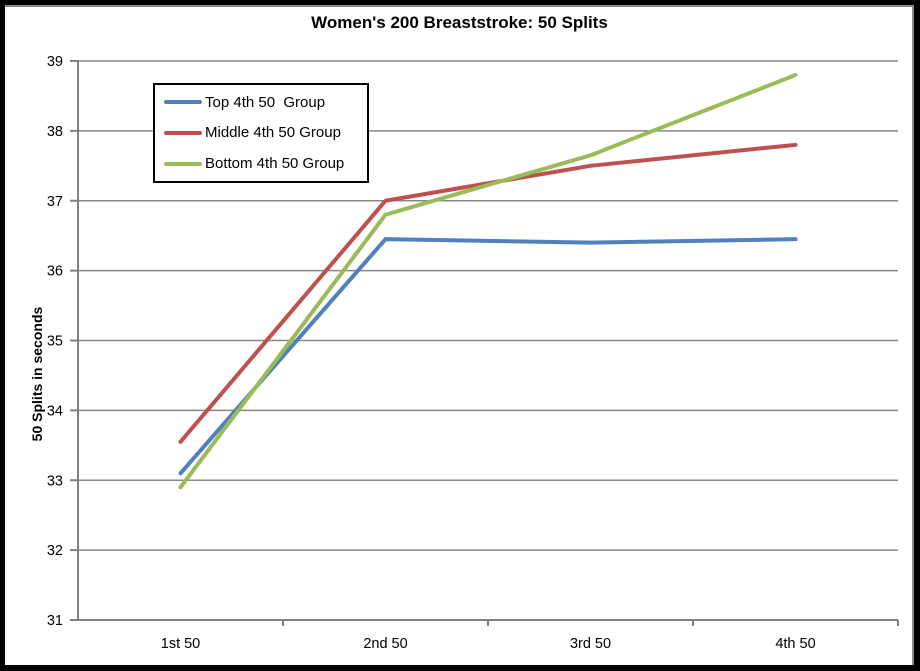  What do you see at coordinates (55, 411) in the screenshot?
I see `y-tick-label-34: 34` at bounding box center [55, 411].